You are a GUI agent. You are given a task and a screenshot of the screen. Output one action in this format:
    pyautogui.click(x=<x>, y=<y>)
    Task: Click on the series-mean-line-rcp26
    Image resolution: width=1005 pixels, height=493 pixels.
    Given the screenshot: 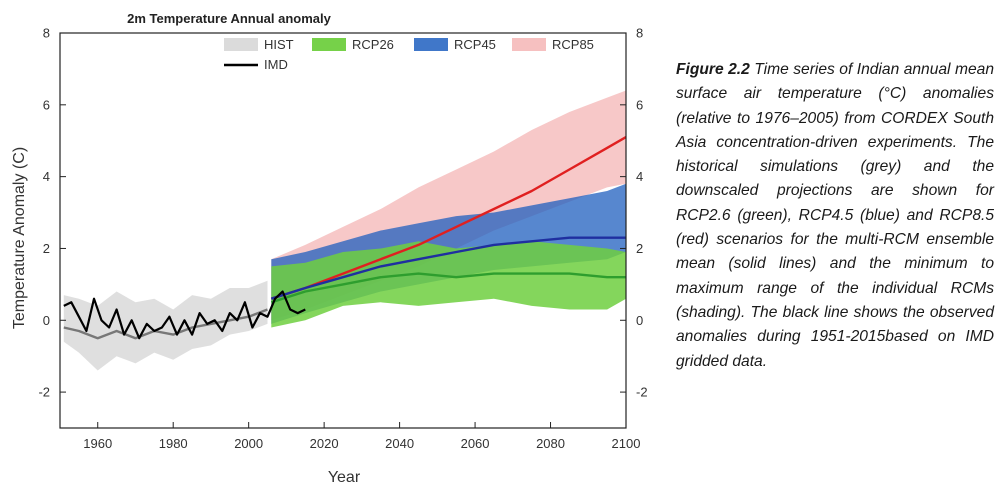 What is the action you would take?
    pyautogui.click(x=448, y=288)
    